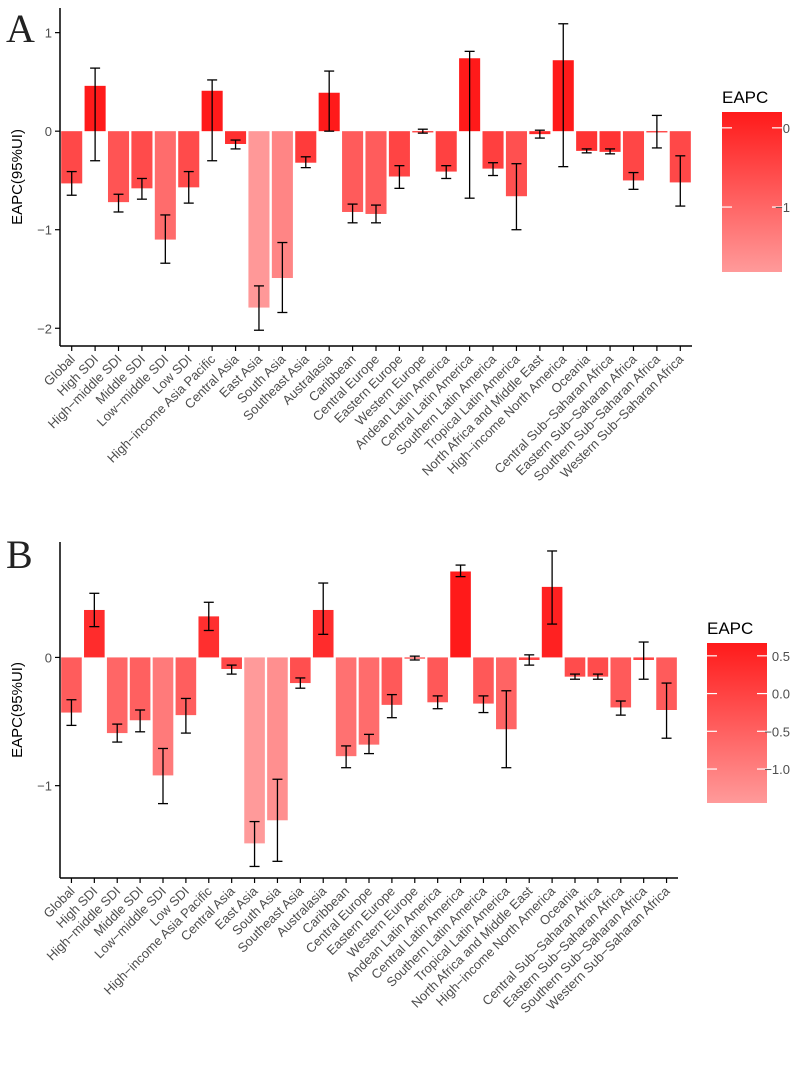 This screenshot has height=1065, width=799. What do you see at coordinates (781, 694) in the screenshot?
I see `legend-tick-label: 0.0` at bounding box center [781, 694].